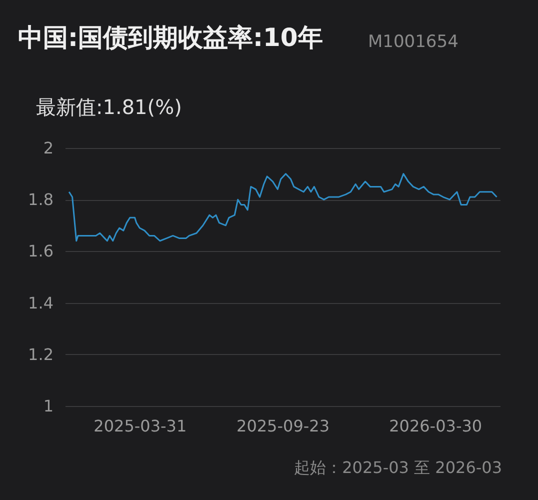 This screenshot has height=500, width=538. Describe the element at coordinates (283, 207) in the screenshot. I see `line-series` at that location.